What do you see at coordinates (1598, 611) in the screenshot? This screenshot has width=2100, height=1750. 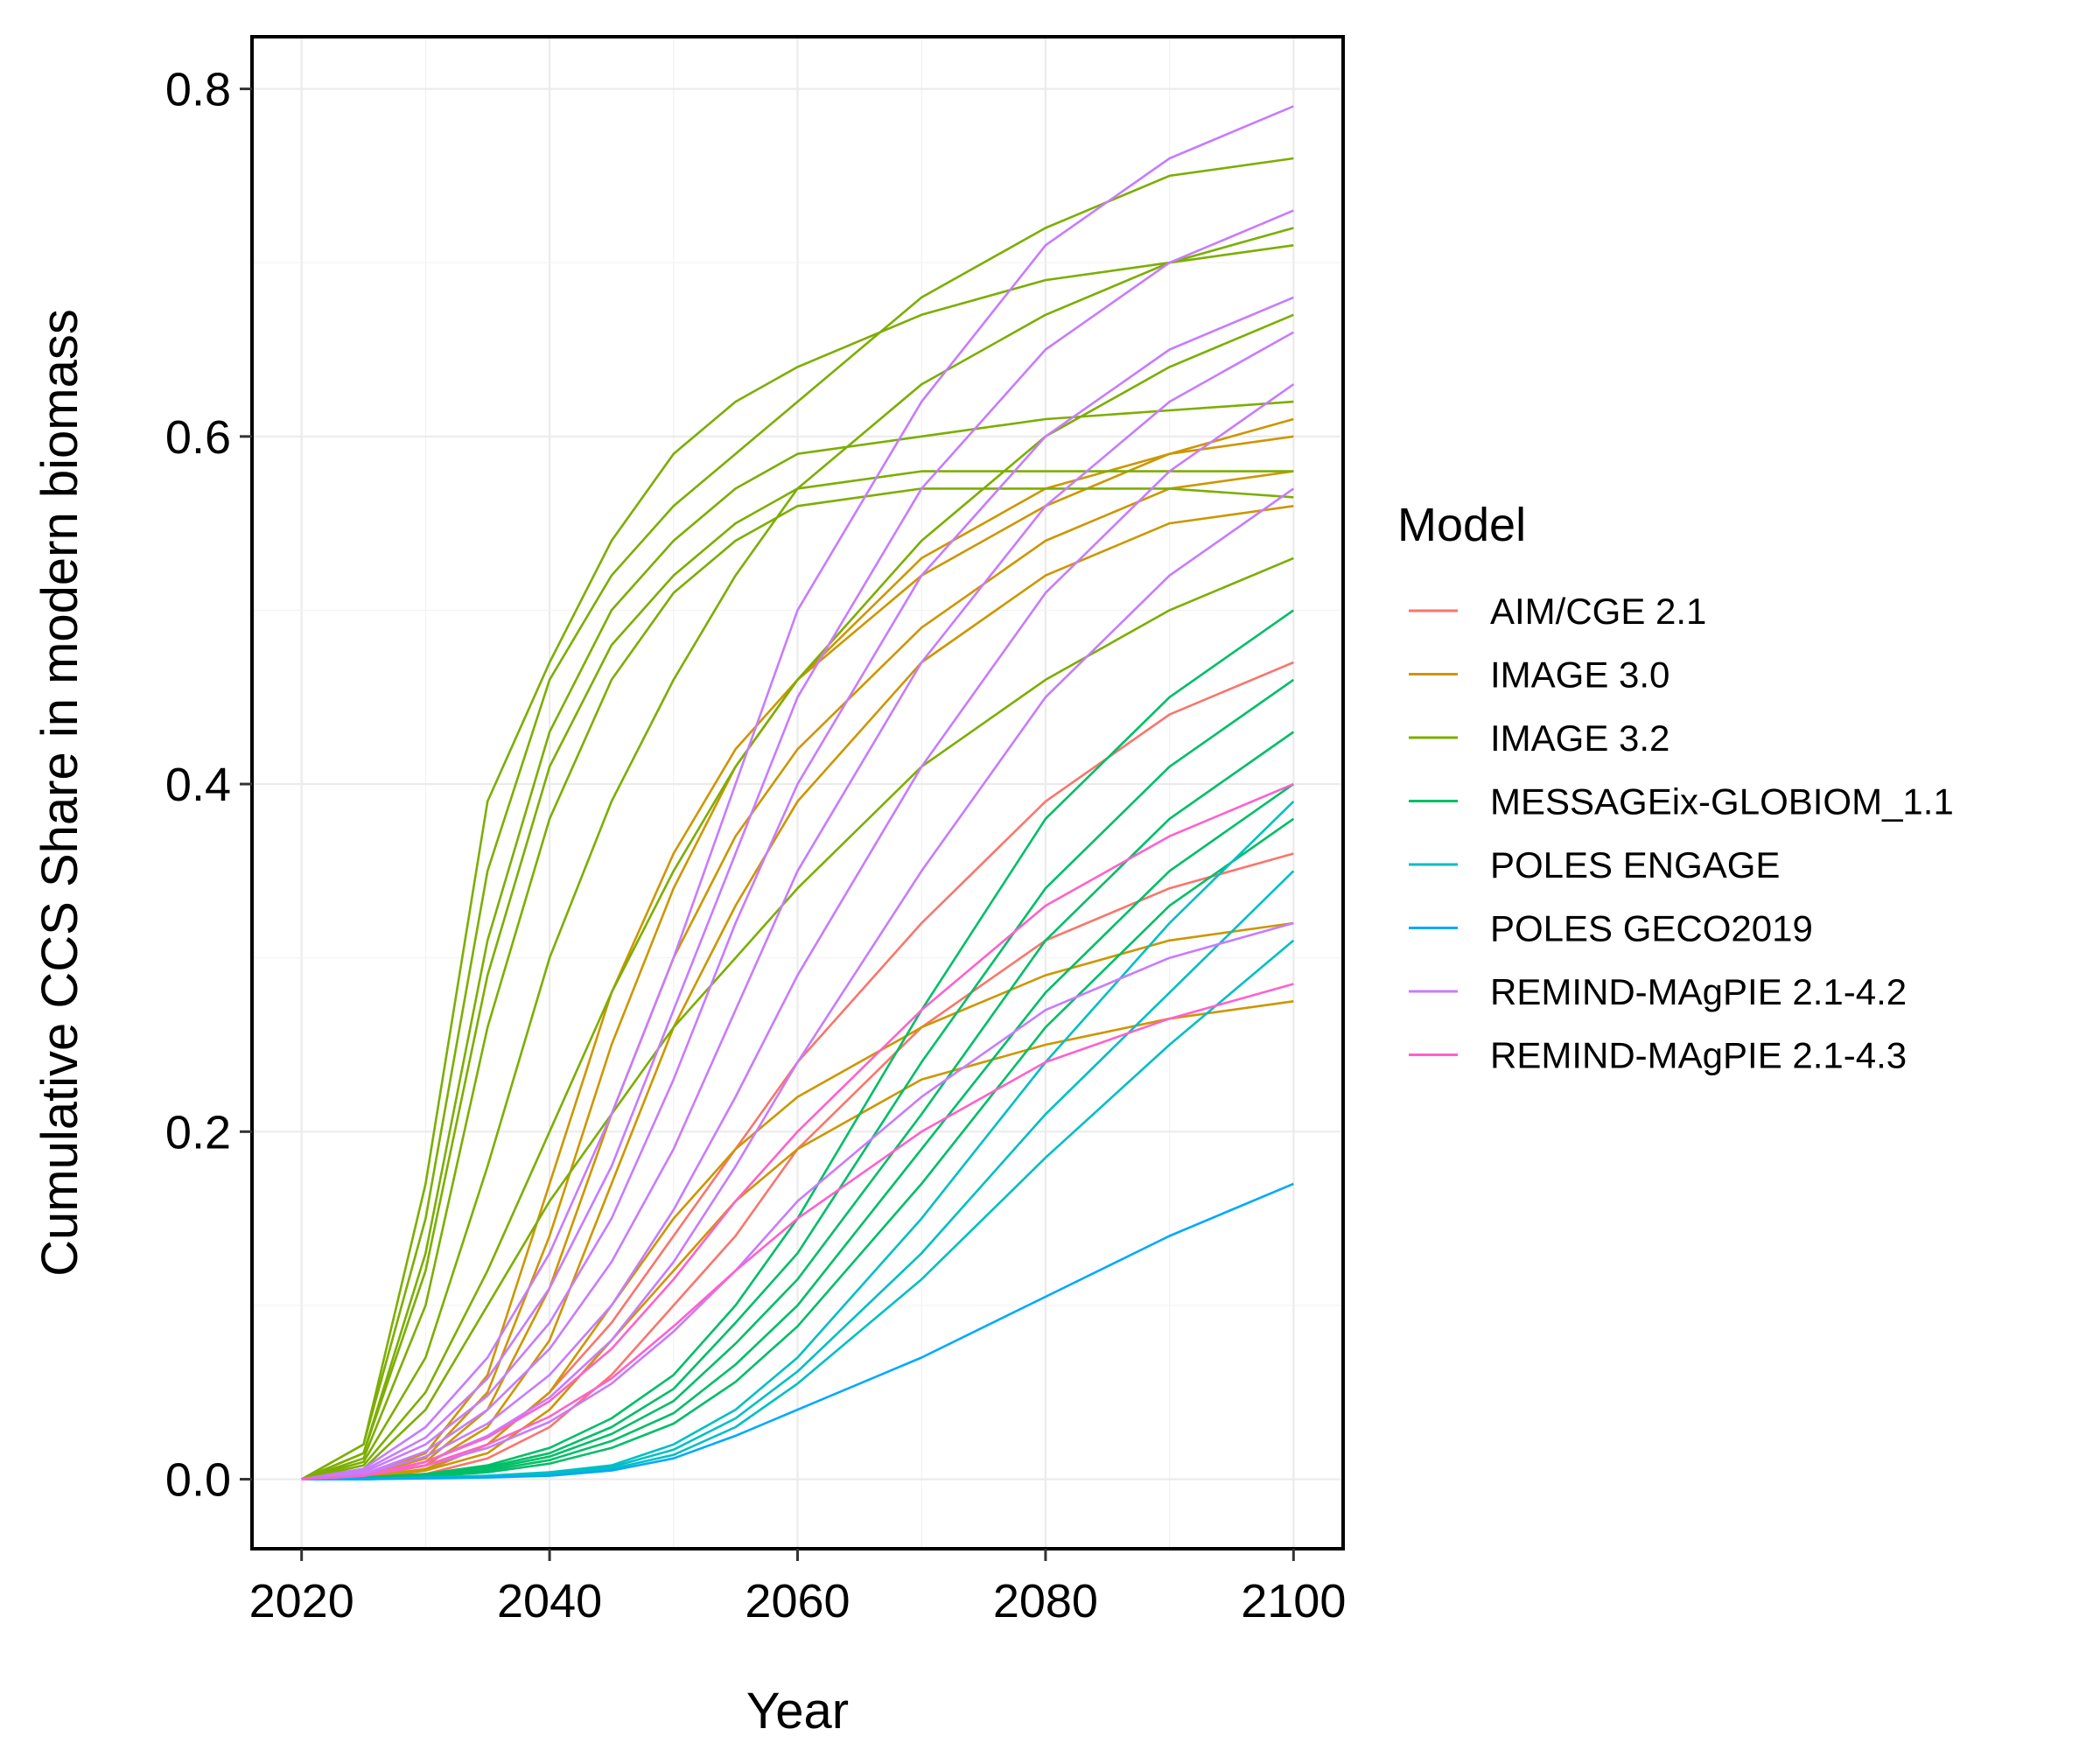 I see `legend-label: AIM/CGE 2.1` at bounding box center [1598, 611].